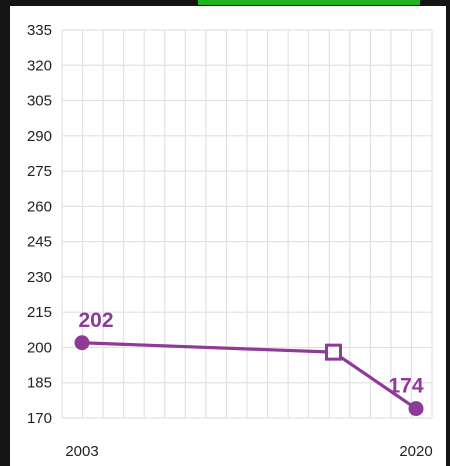  What do you see at coordinates (95, 320) in the screenshot?
I see `data-label: 202` at bounding box center [95, 320].